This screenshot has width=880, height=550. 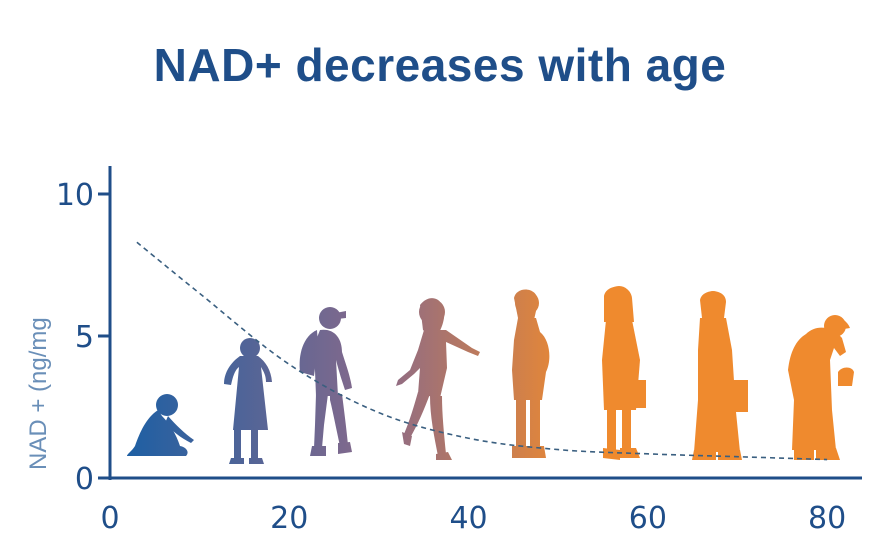 I want to click on chart-title: NAD+ decreases with age, so click(x=440, y=65).